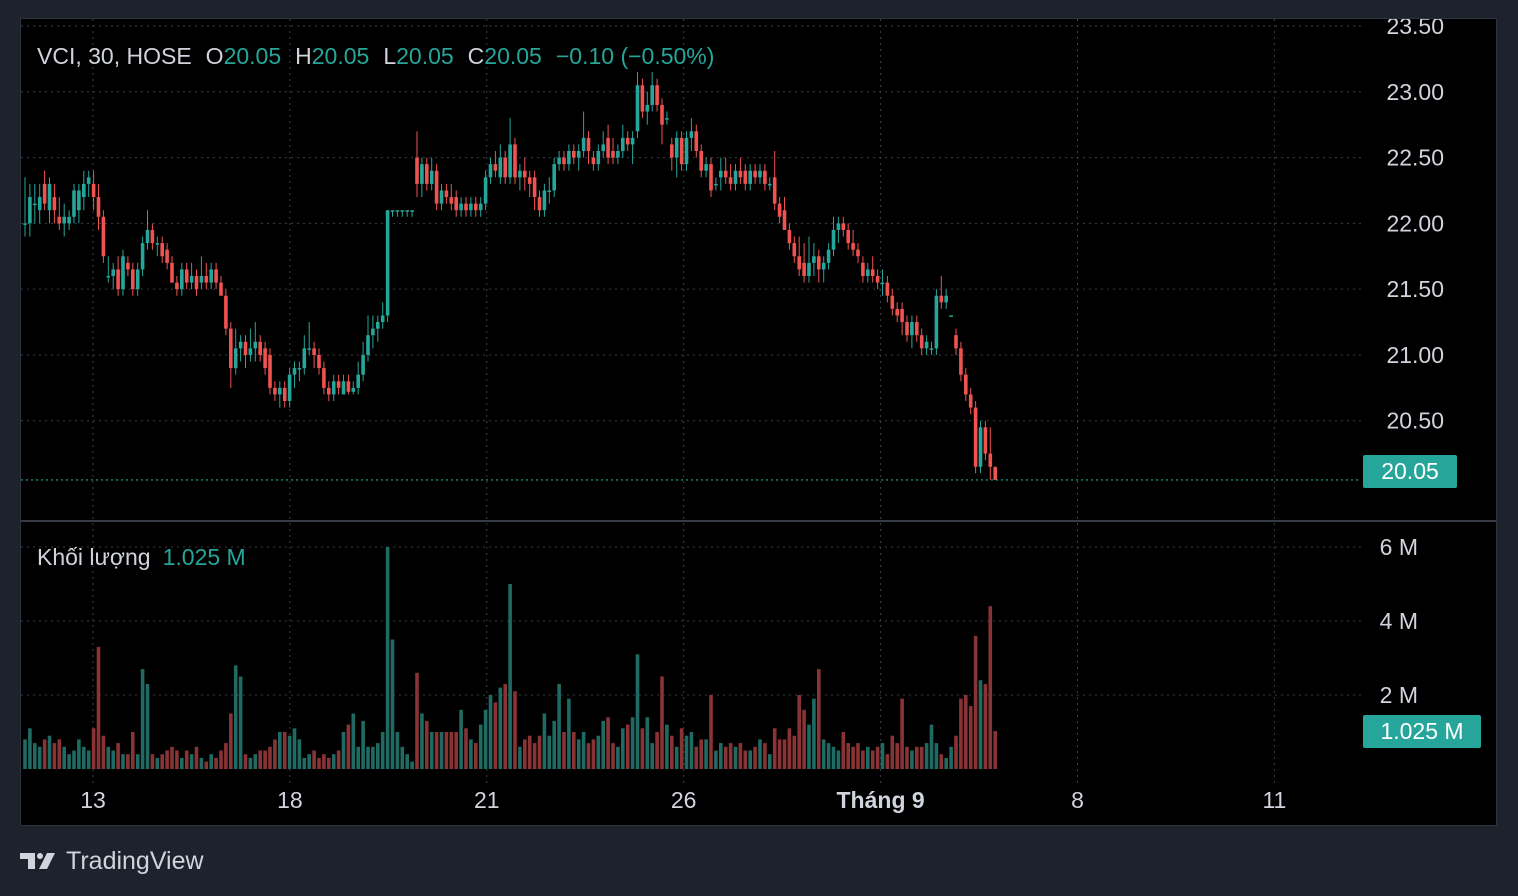 The height and width of the screenshot is (896, 1518). I want to click on volume-axis: 2 M 4 M 6 M, so click(1399, 621).